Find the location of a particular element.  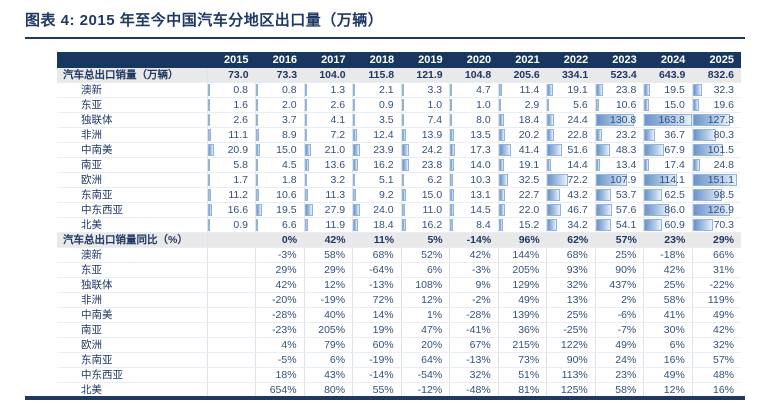

cell-value: 205% is located at coordinates (526, 270).